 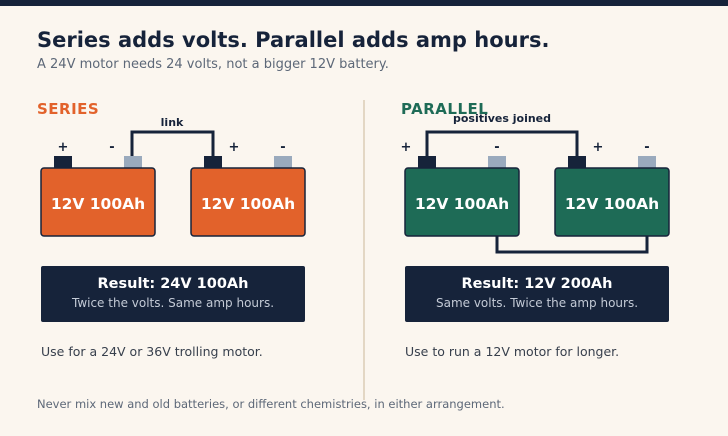 What do you see at coordinates (497, 162) in the screenshot?
I see `parallel-battery-1-minus-terminal` at bounding box center [497, 162].